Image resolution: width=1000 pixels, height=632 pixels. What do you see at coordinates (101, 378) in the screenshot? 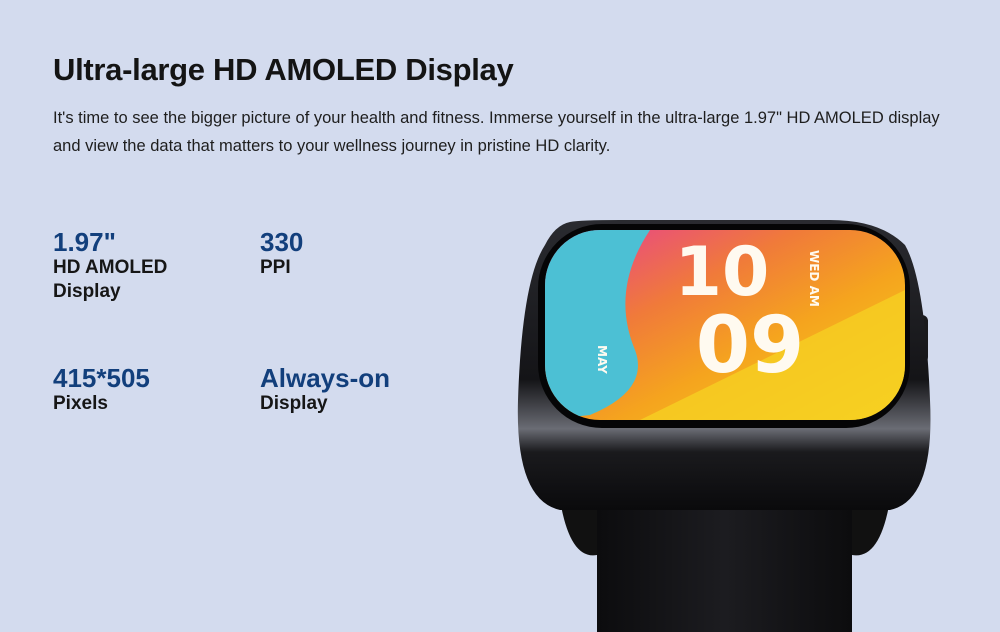
I see `spec-value: 415*505` at bounding box center [101, 378].